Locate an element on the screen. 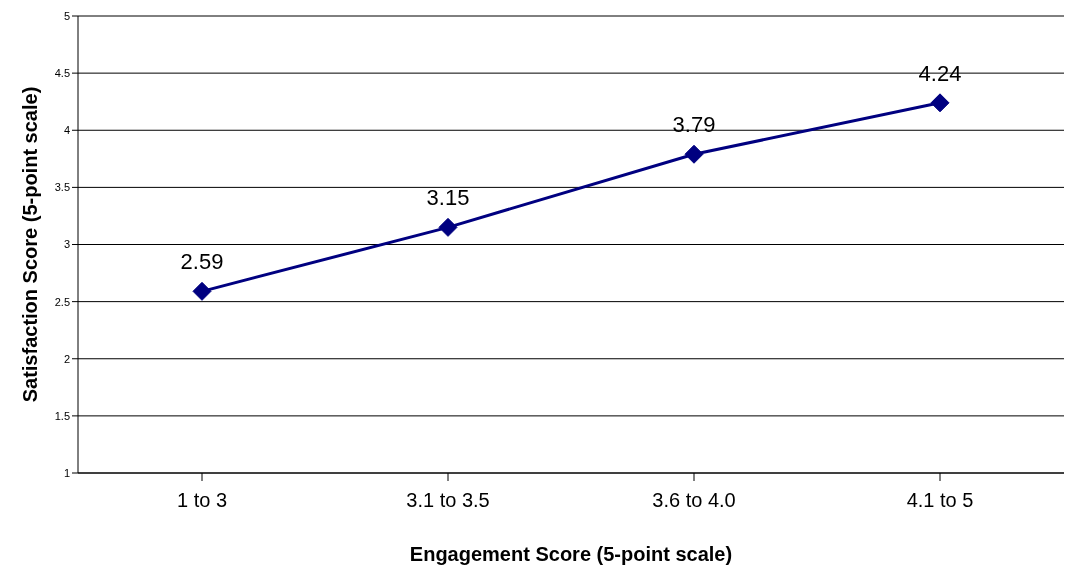 This screenshot has height=574, width=1075. y-tick-label: 3 is located at coordinates (66, 244).